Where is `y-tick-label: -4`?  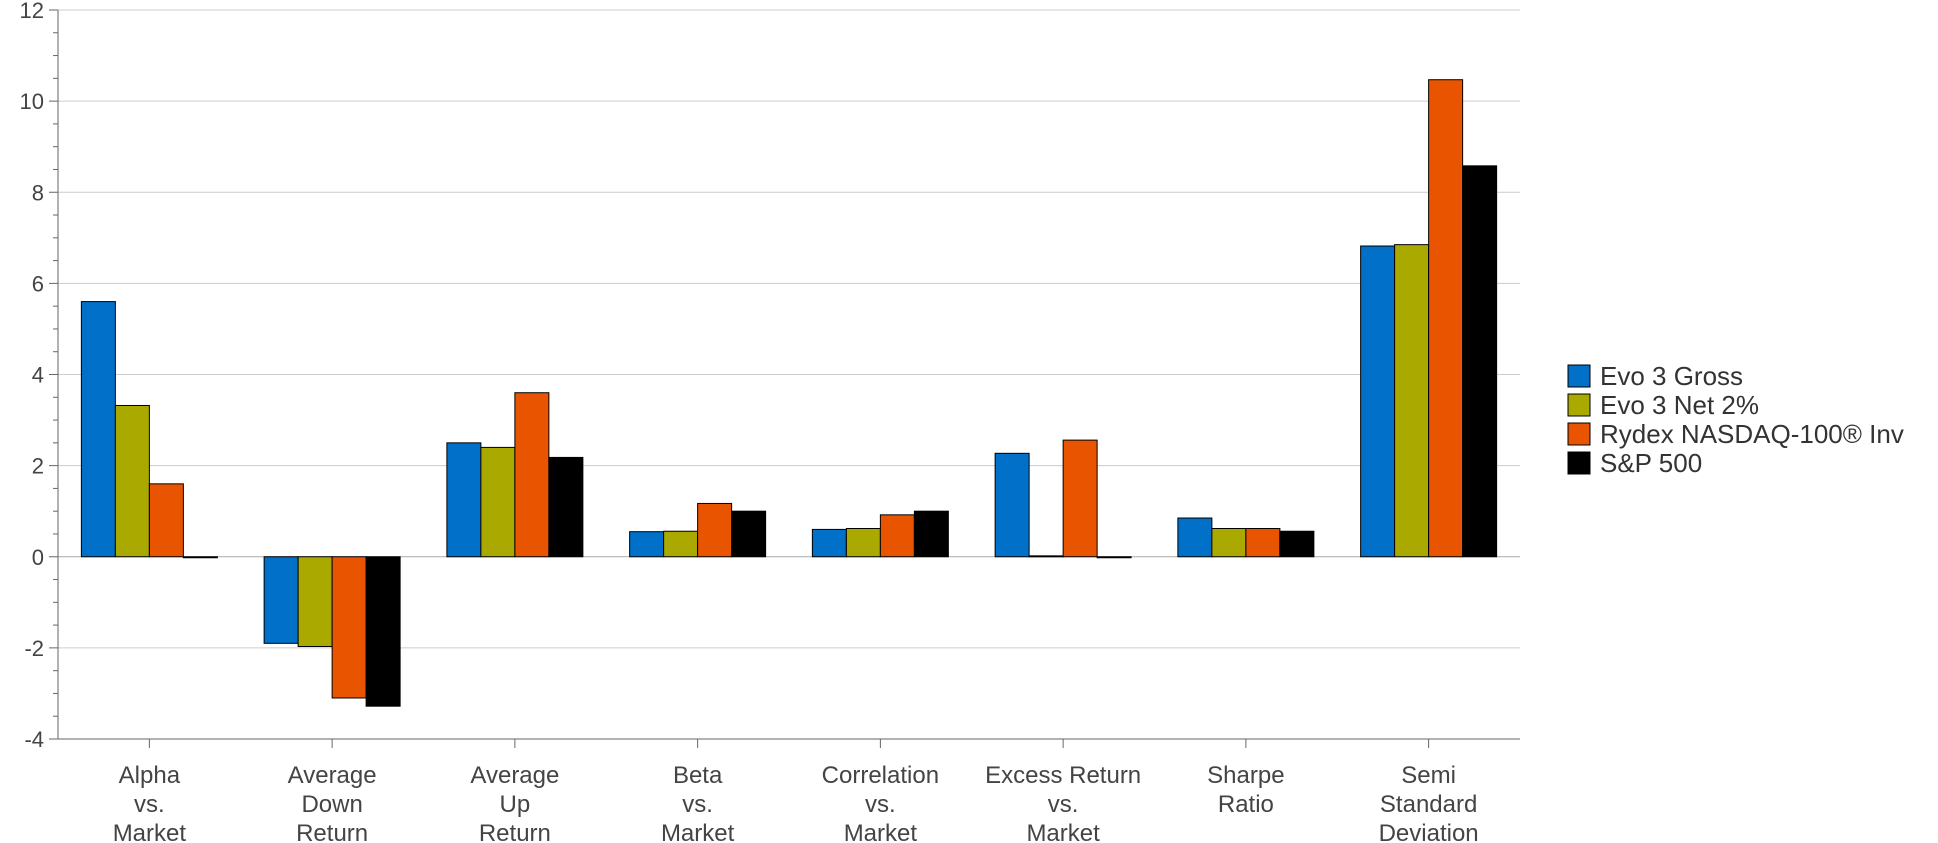 y-tick-label: -4 is located at coordinates (34, 739).